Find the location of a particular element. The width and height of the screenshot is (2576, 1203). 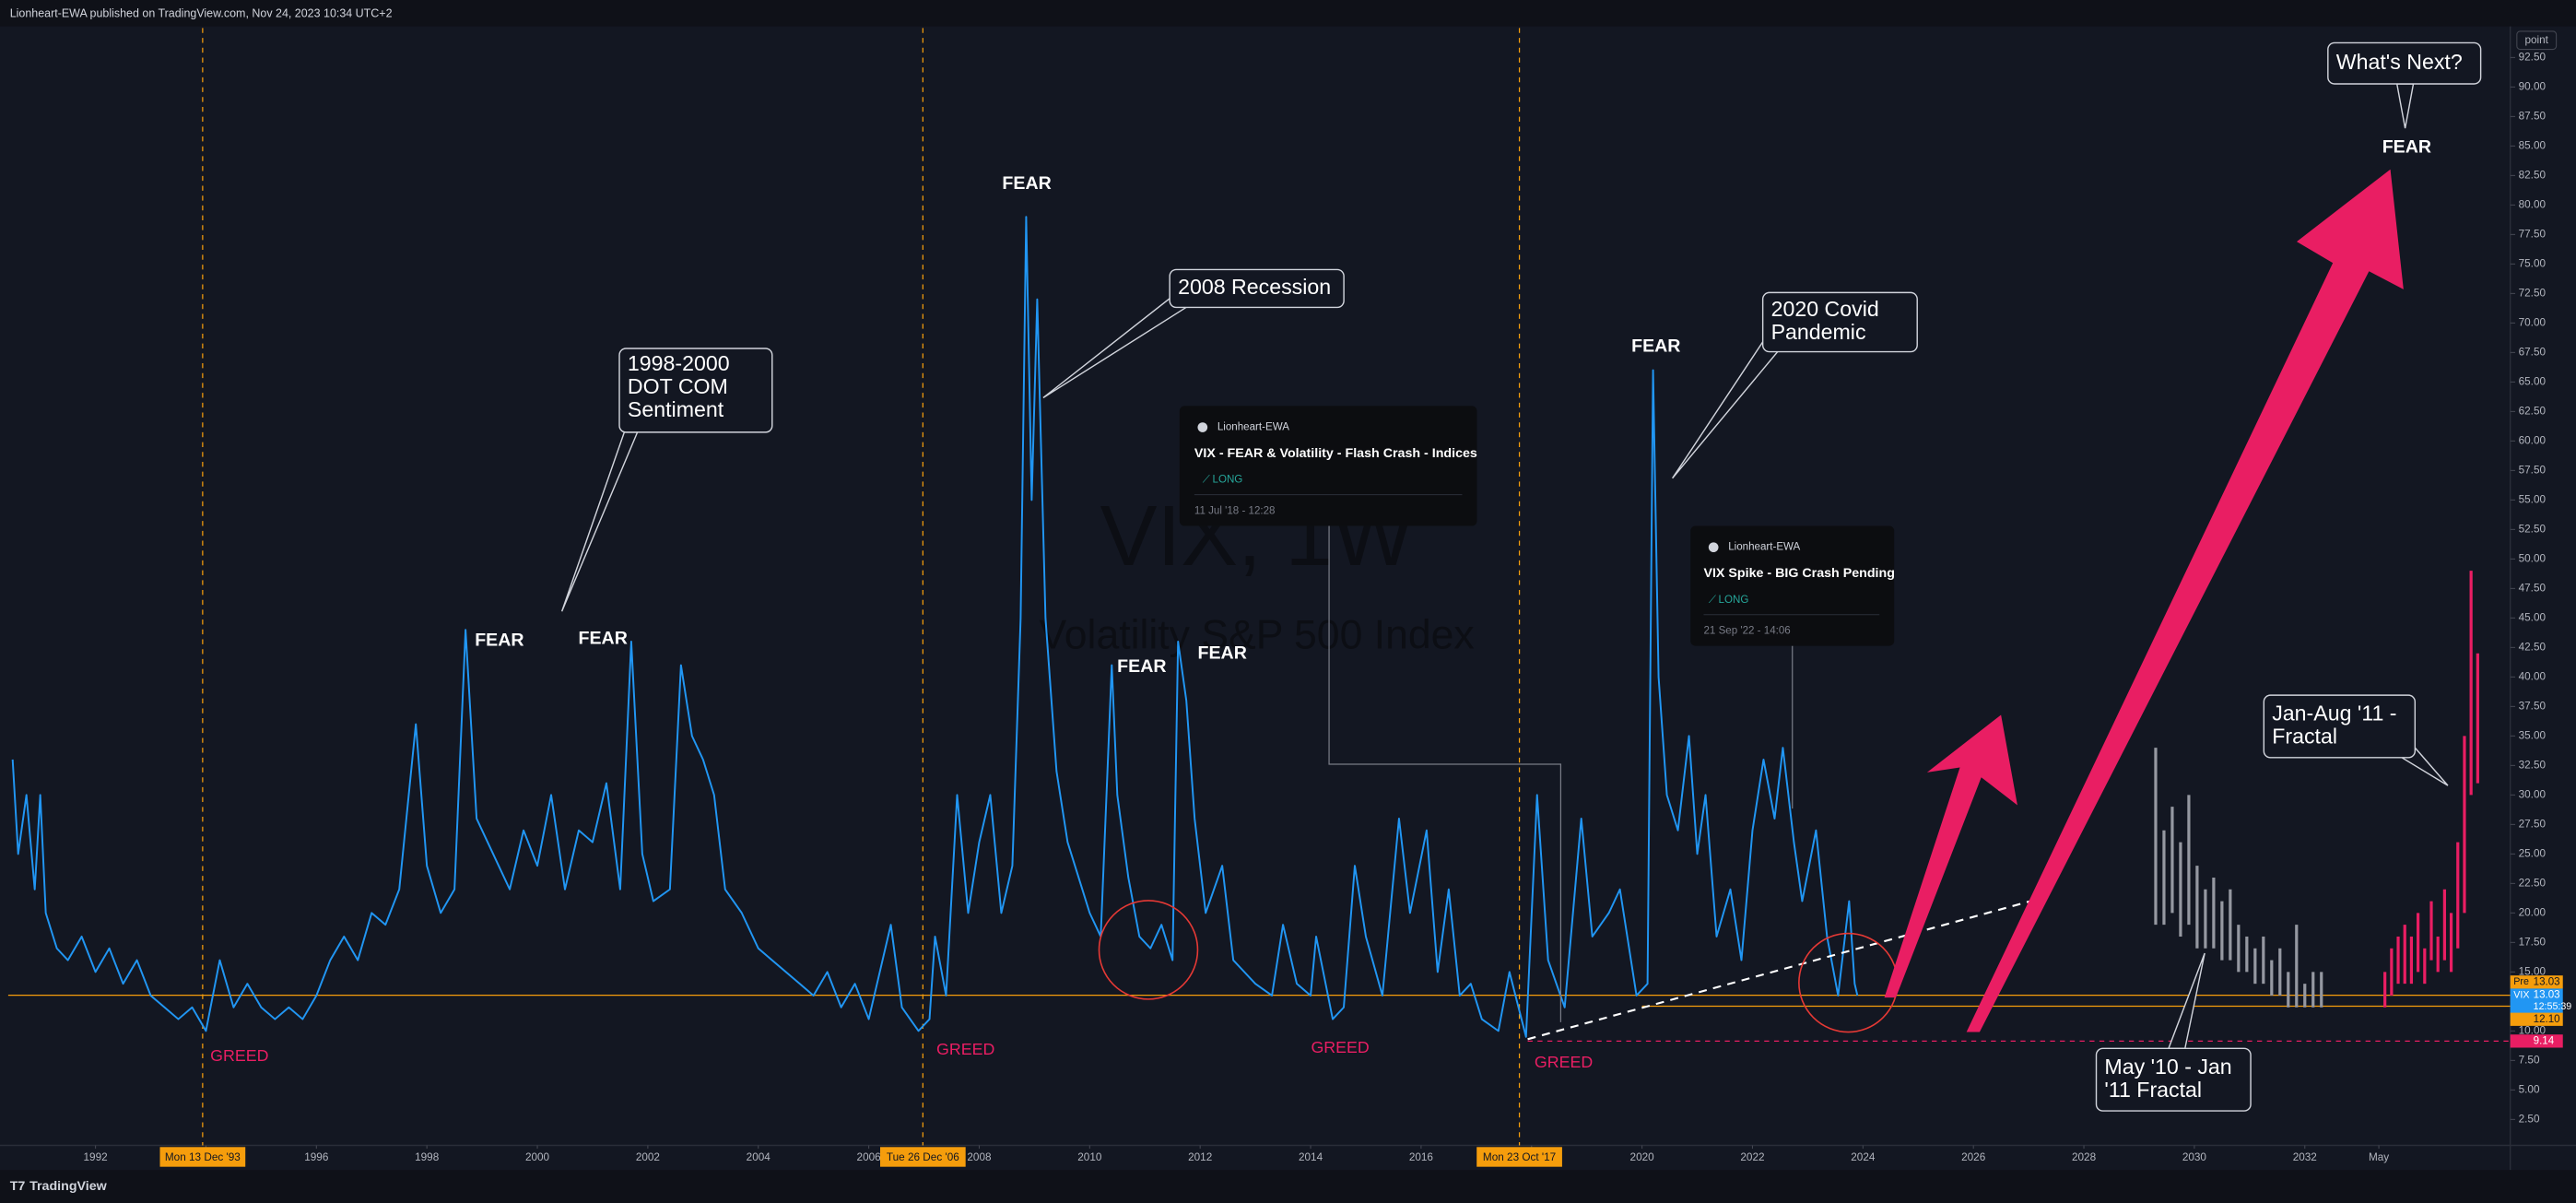

x-tick-label: 2014 is located at coordinates (1311, 1157).